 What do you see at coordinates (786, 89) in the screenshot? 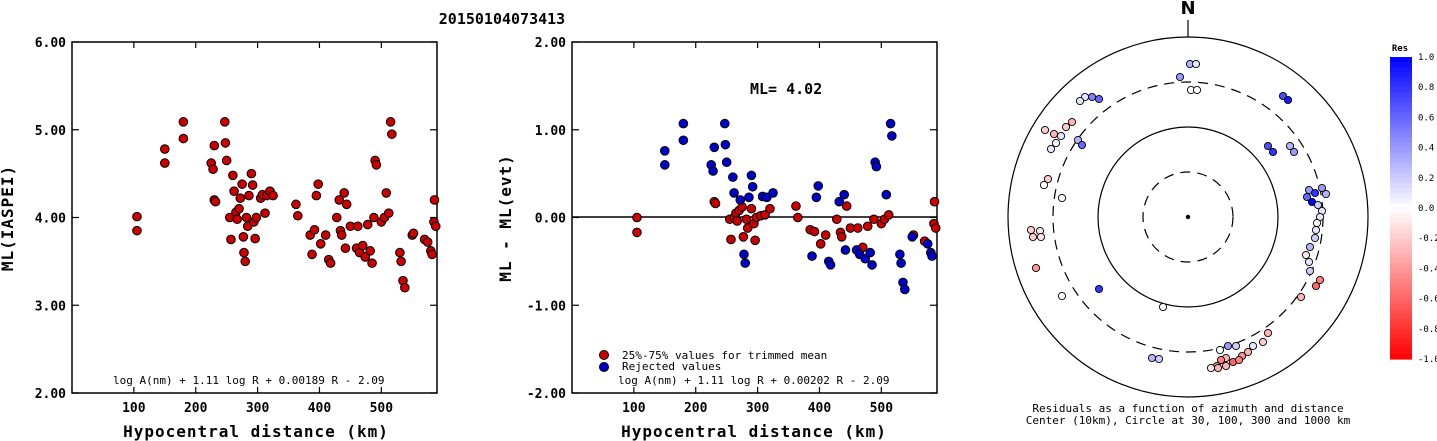
I see `ml-label: ML= 4.02` at bounding box center [786, 89].